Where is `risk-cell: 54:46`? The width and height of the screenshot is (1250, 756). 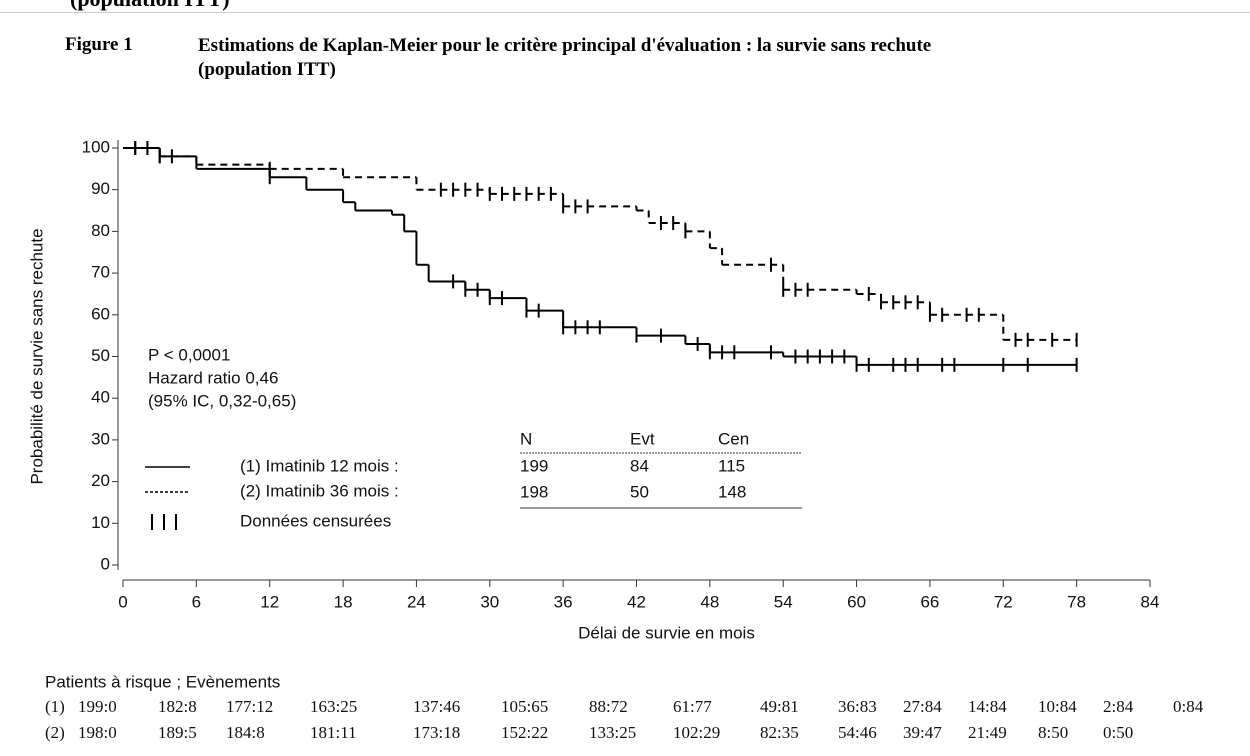 risk-cell: 54:46 is located at coordinates (857, 732).